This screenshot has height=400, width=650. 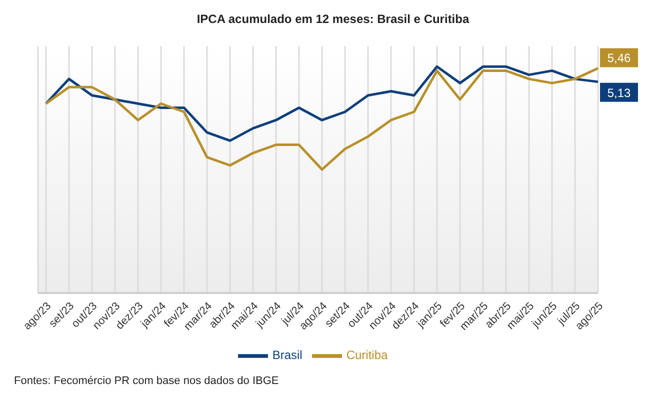 What do you see at coordinates (367, 355) in the screenshot?
I see `legend-label: Curitiba` at bounding box center [367, 355].